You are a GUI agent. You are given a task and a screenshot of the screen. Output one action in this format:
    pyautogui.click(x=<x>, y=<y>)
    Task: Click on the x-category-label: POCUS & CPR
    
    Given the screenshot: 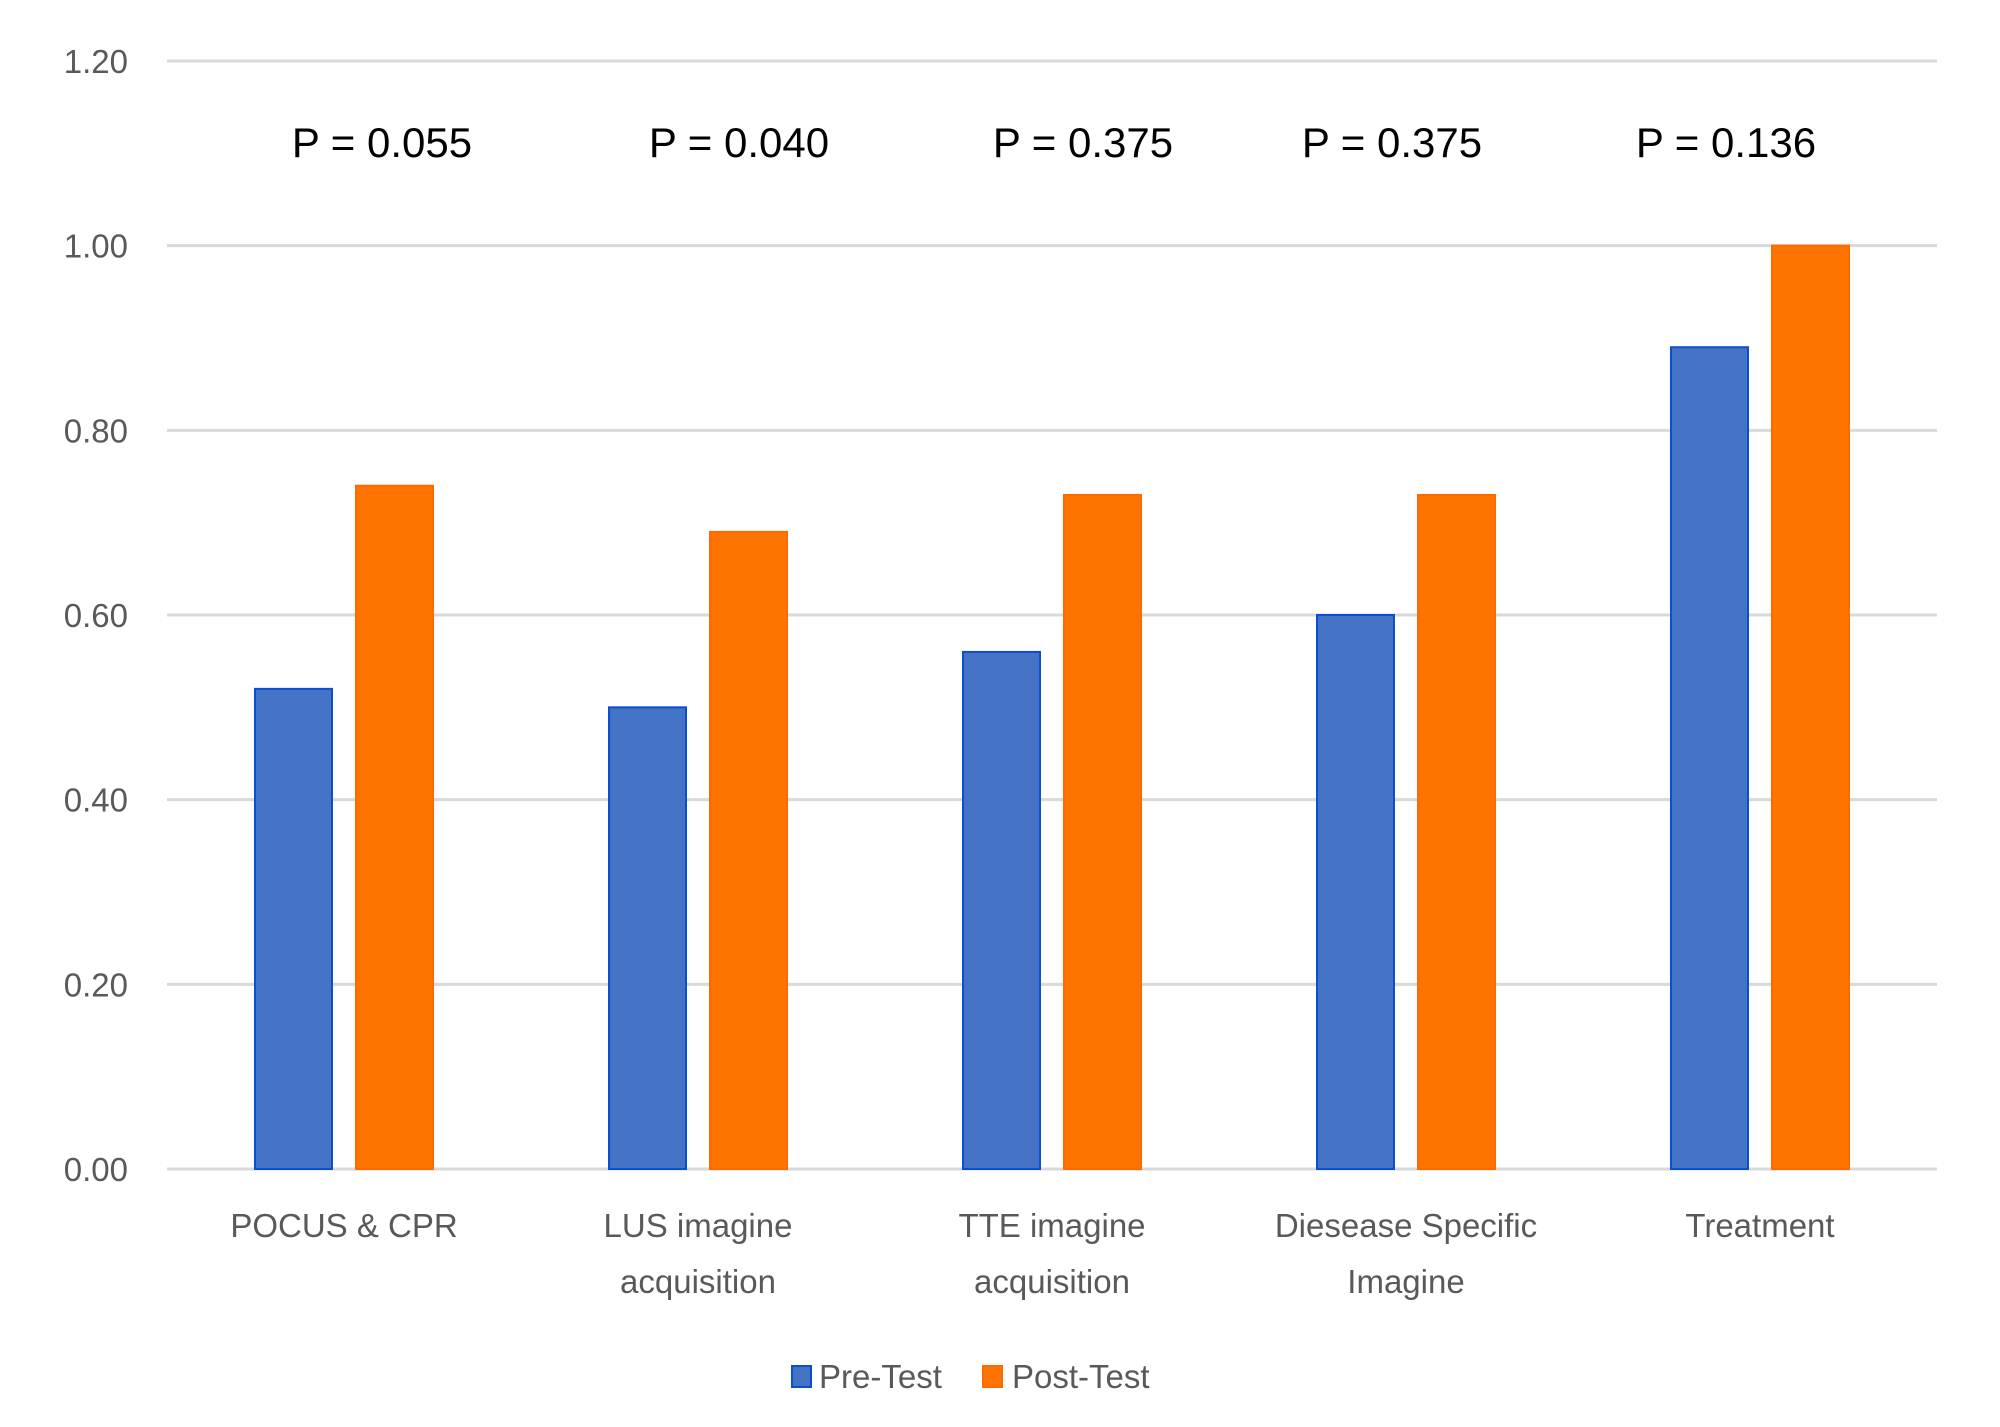 What is the action you would take?
    pyautogui.click(x=343, y=1225)
    